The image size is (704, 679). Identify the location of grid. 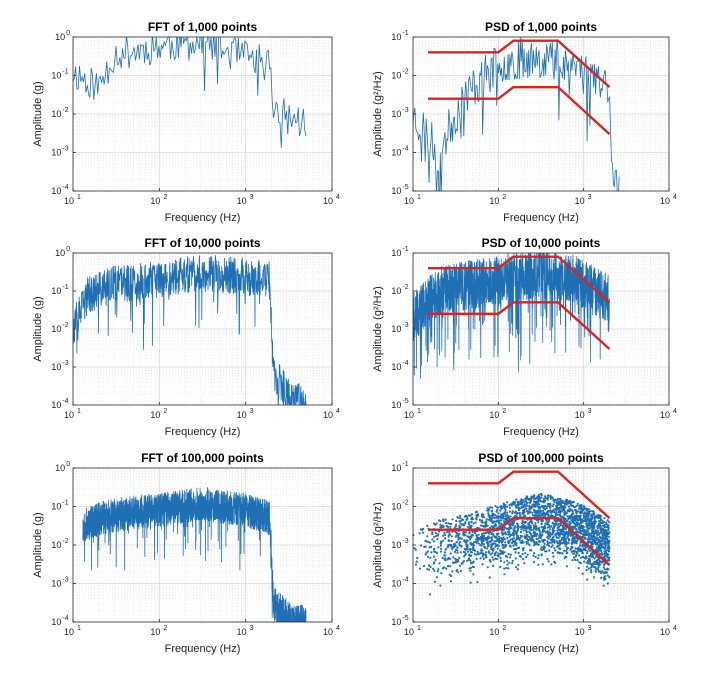
(202, 329).